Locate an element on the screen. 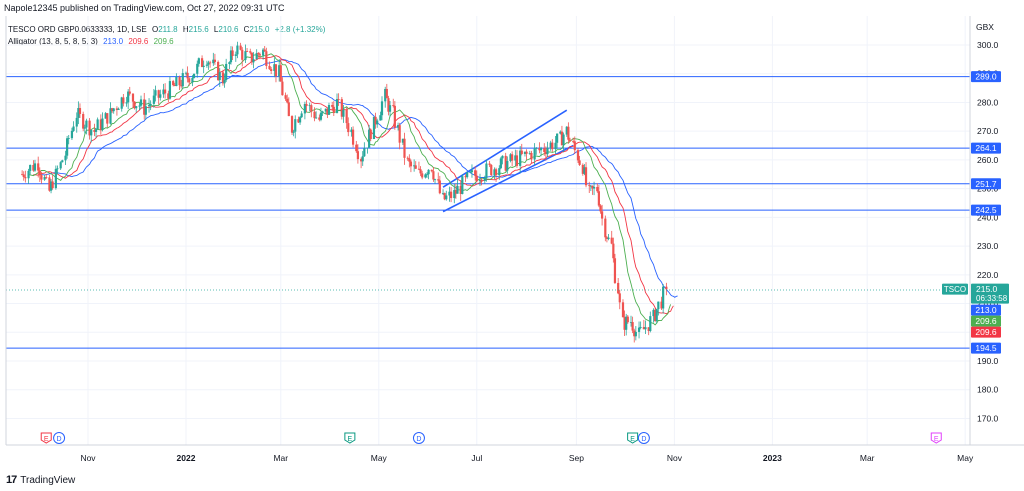 This screenshot has height=491, width=1024. last-price-value: 215.0 is located at coordinates (987, 289).